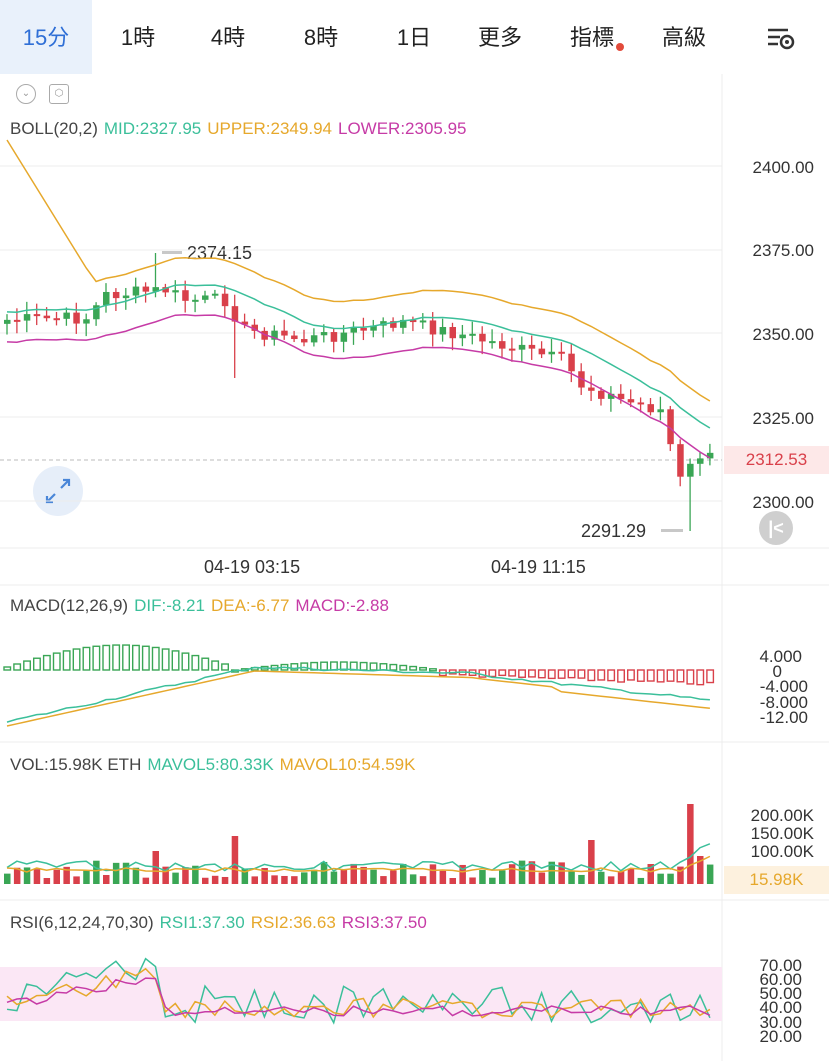 The height and width of the screenshot is (1061, 829). What do you see at coordinates (26, 94) in the screenshot?
I see `chevron-down-icon: ⌄` at bounding box center [26, 94].